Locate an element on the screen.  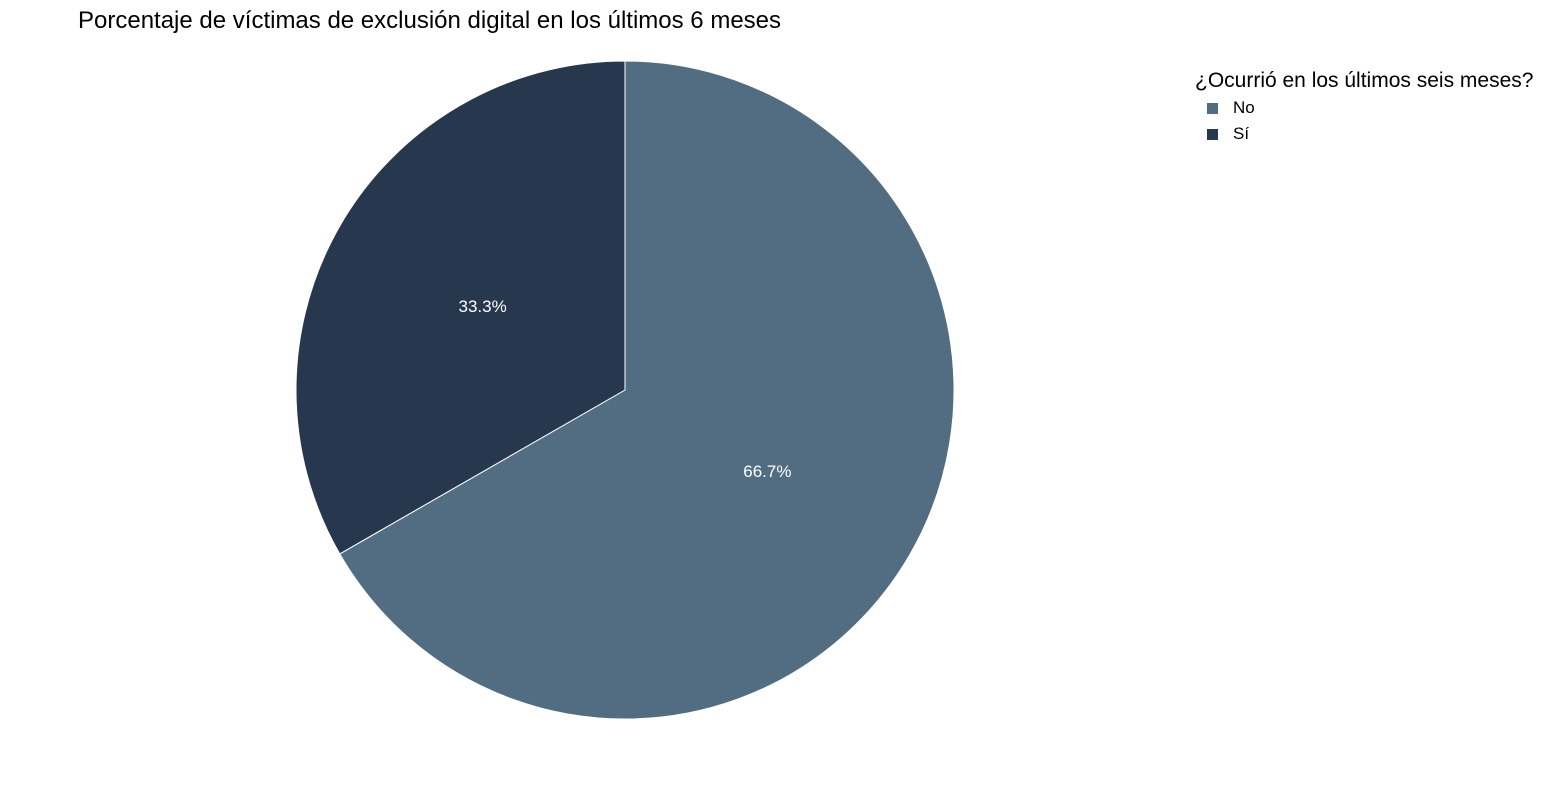
pie-slice-si is located at coordinates (460, 307).